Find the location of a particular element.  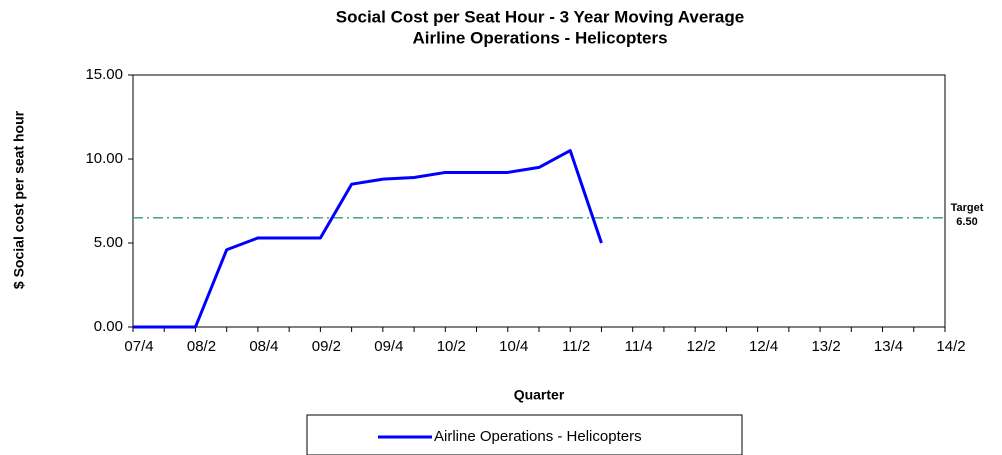

y-tick-label: 0.00 is located at coordinates (108, 326).